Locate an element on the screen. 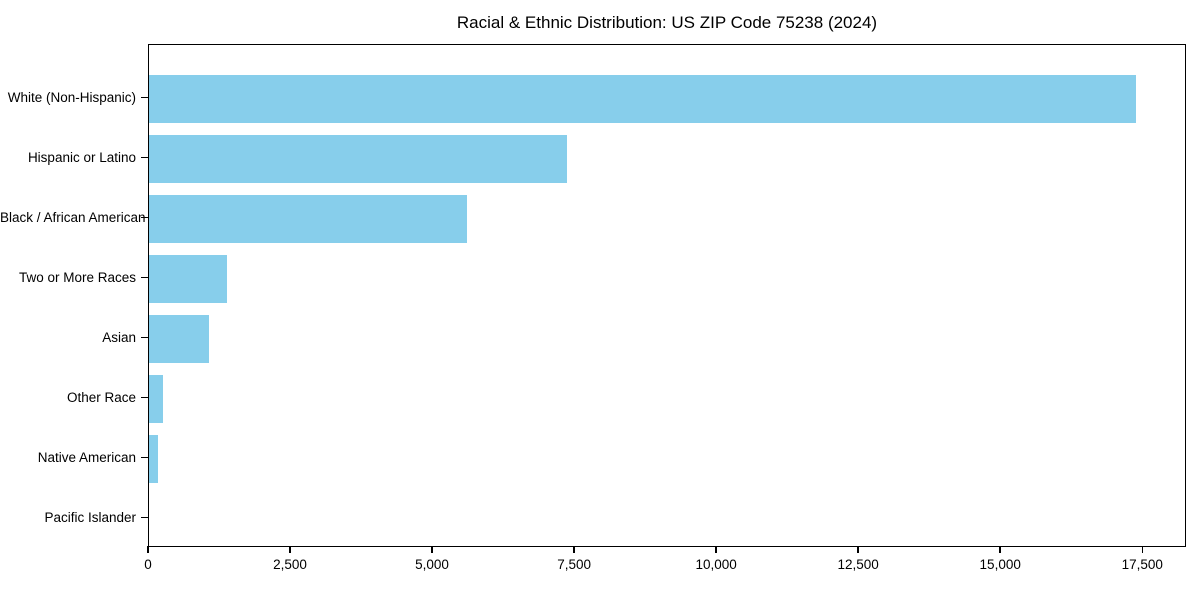  x-tick-label: 12,500 is located at coordinates (858, 564).